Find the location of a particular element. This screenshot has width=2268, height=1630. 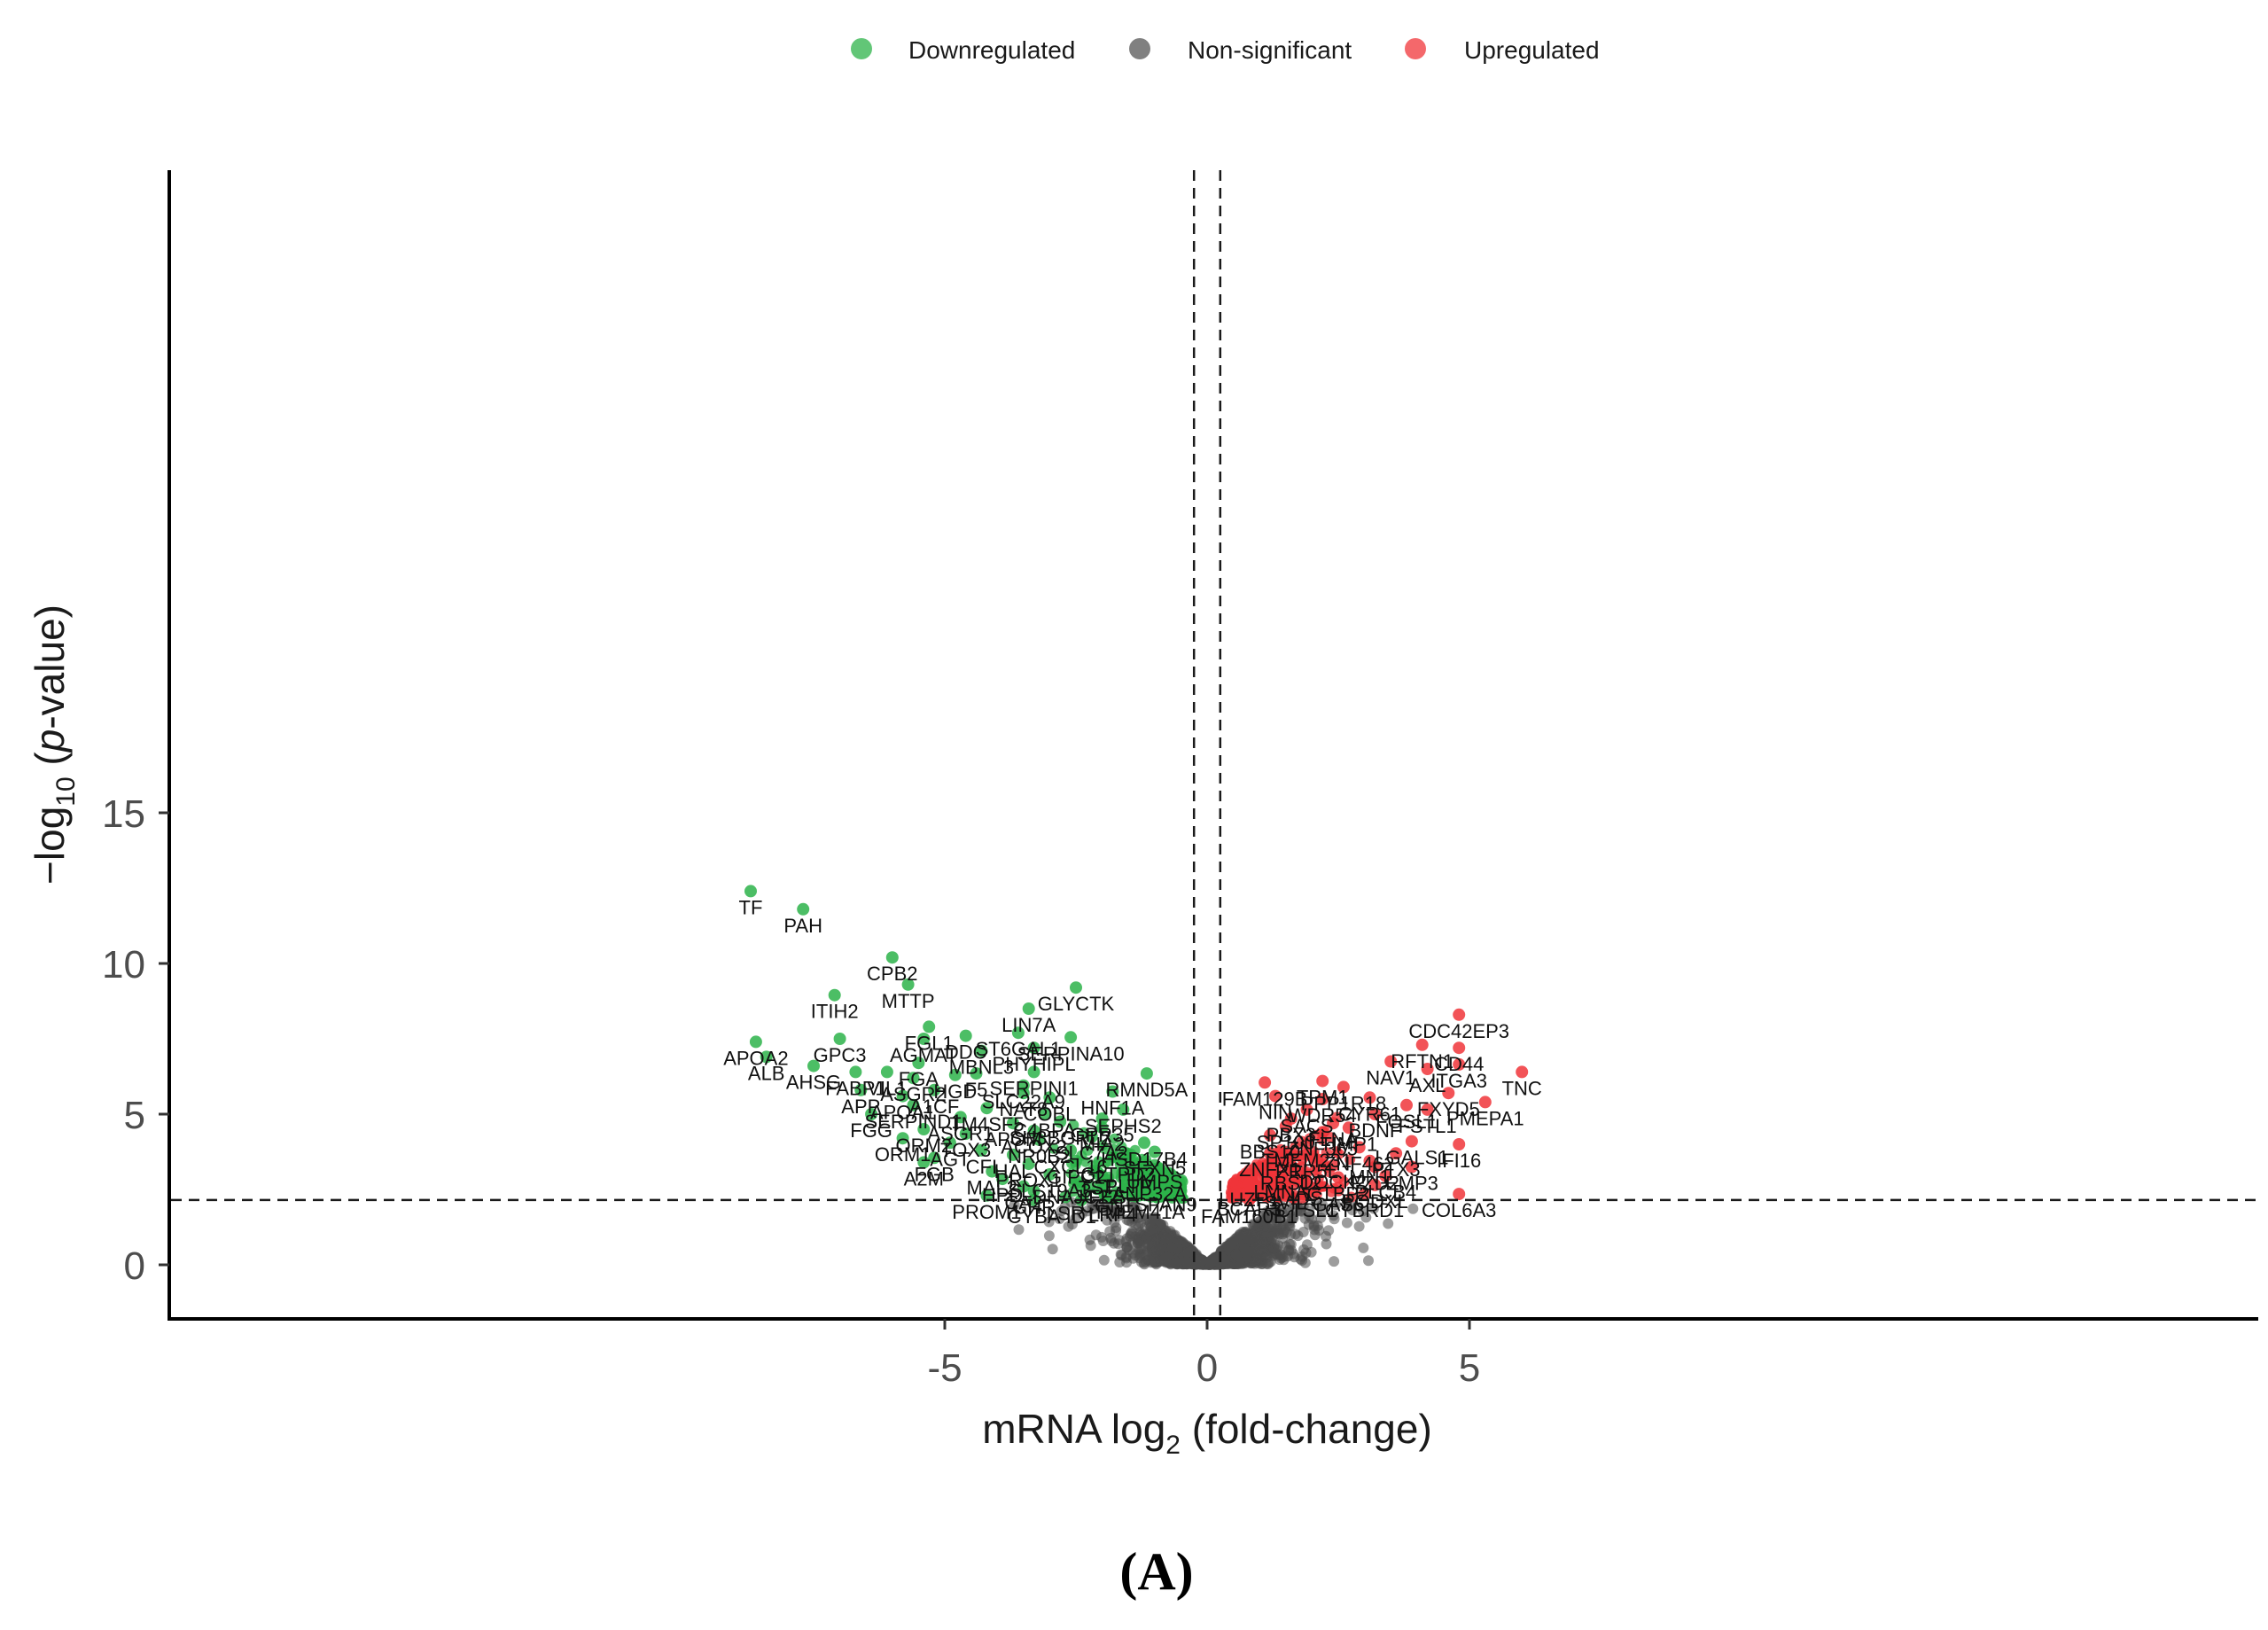

gene-point-lin7a is located at coordinates (1028, 1008).